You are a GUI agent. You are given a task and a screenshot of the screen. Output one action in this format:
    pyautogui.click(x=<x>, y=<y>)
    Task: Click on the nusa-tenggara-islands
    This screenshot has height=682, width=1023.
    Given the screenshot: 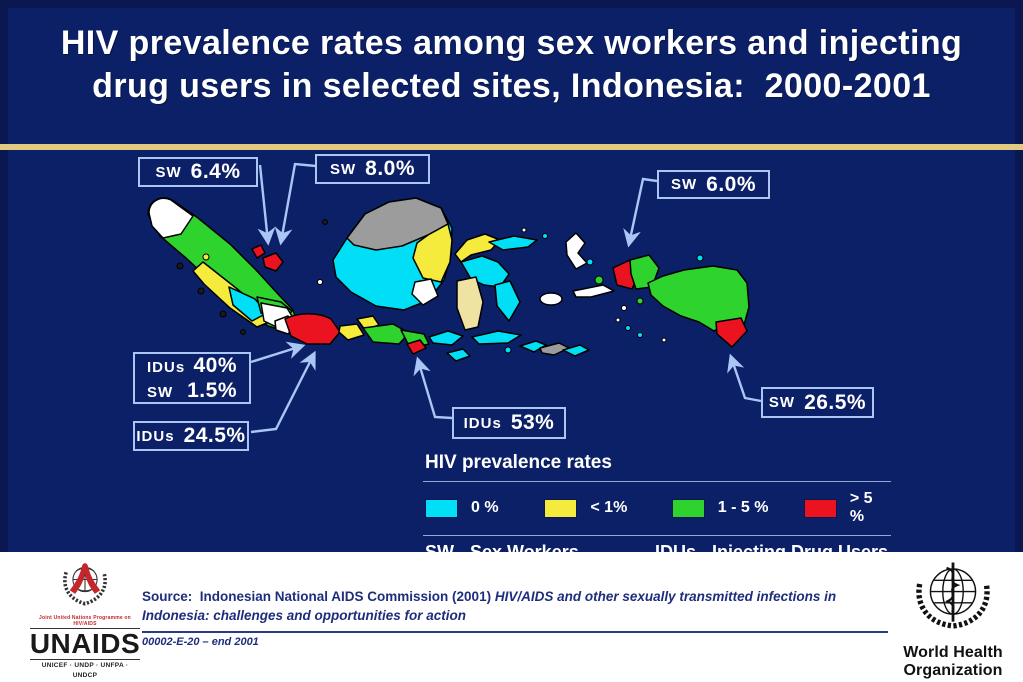 What is the action you would take?
    pyautogui.click(x=509, y=346)
    